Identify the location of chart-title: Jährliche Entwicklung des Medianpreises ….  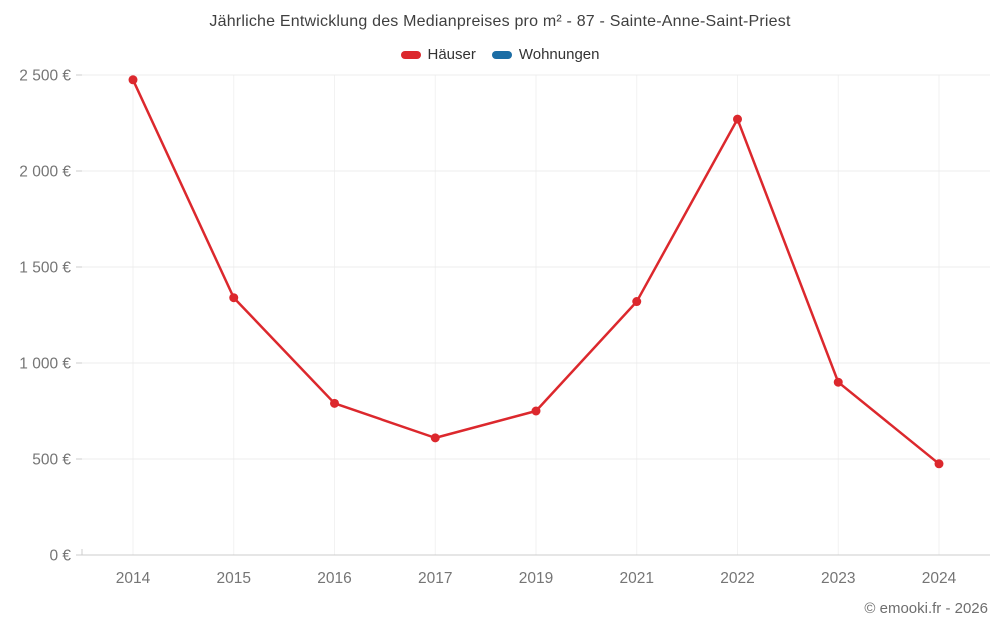
(500, 21).